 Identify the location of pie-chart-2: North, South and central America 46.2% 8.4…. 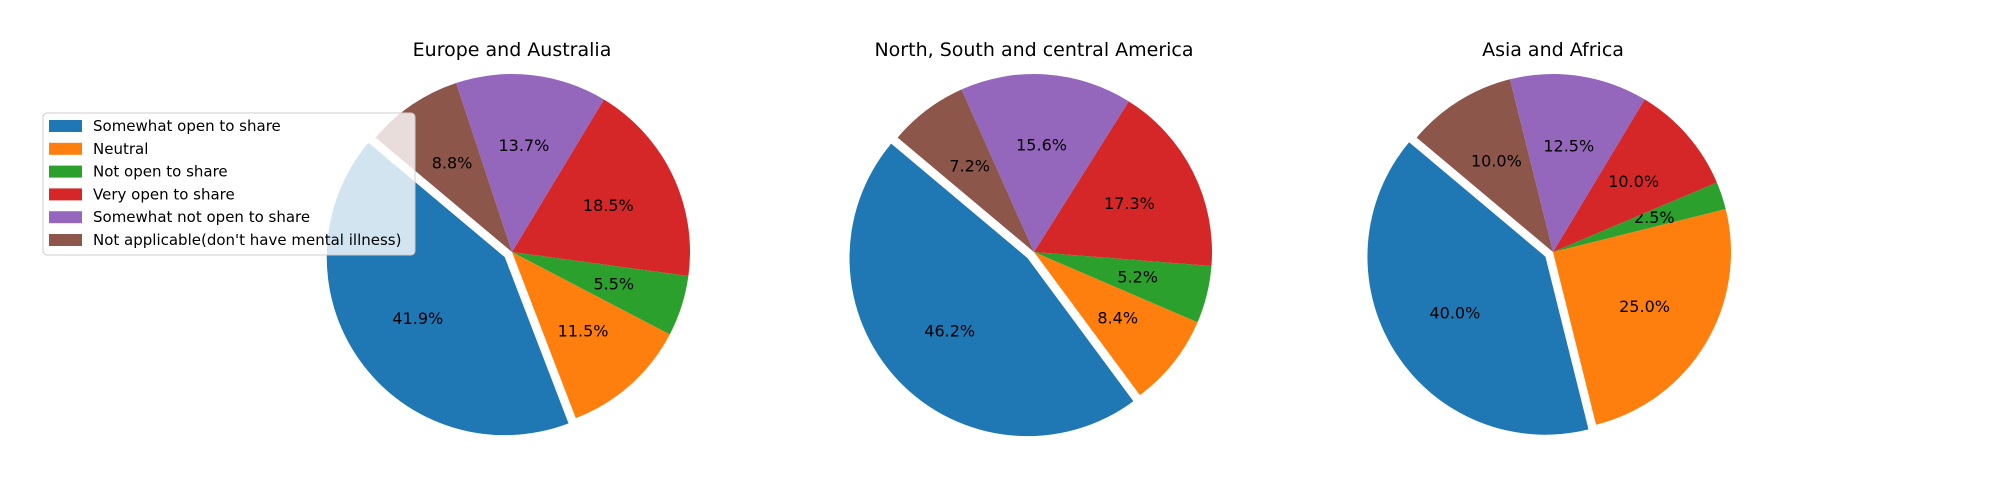
(1030, 238).